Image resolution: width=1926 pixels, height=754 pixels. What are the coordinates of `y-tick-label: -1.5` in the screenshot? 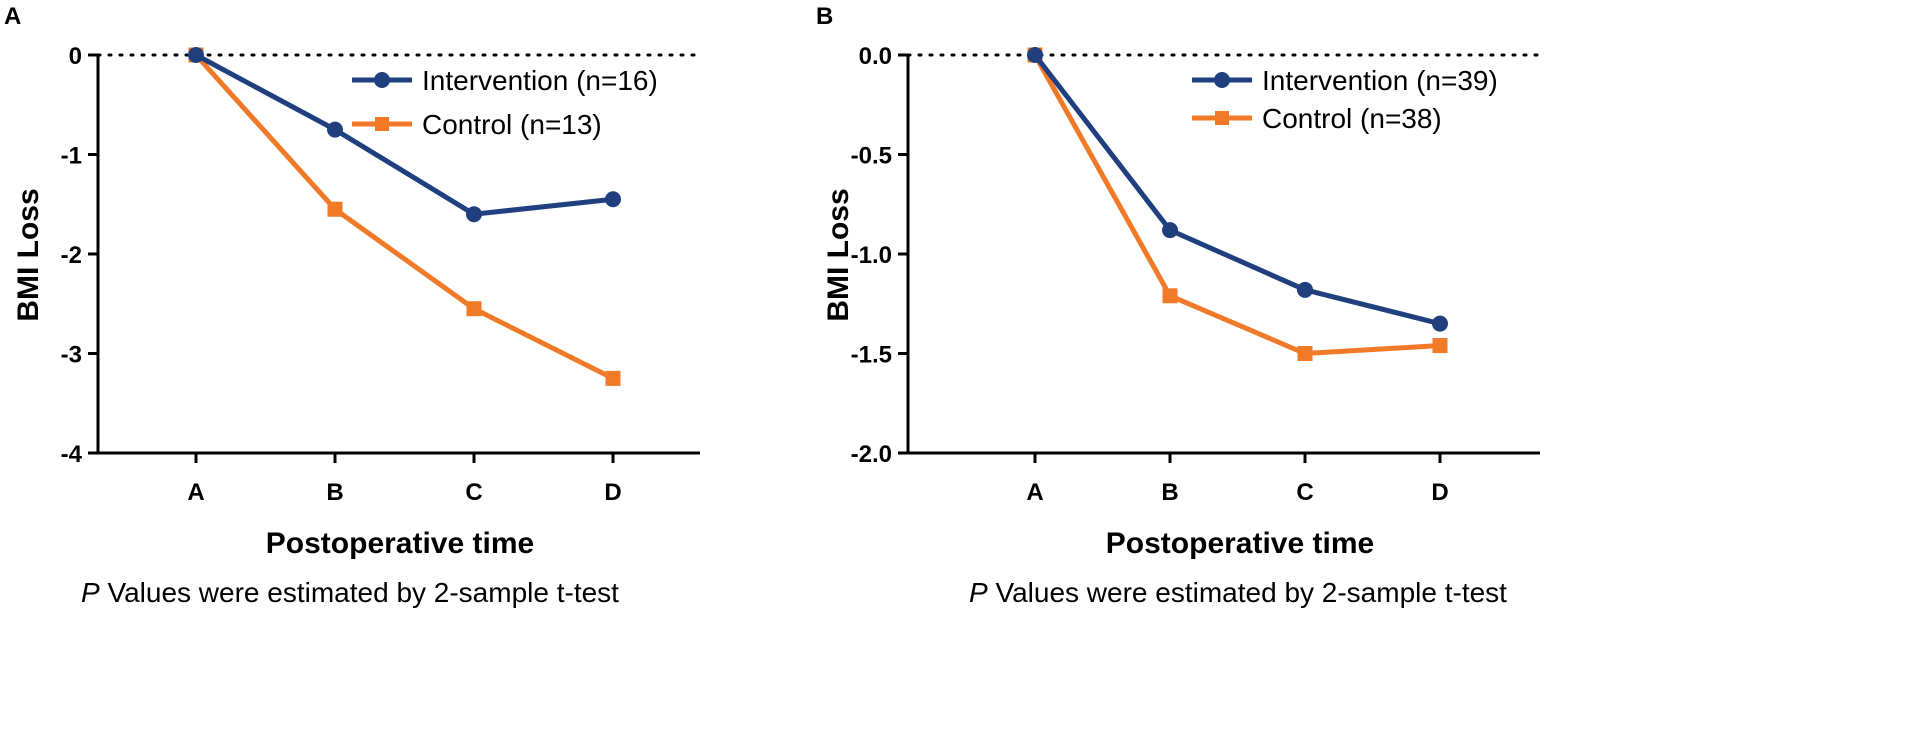 It's located at (871, 355).